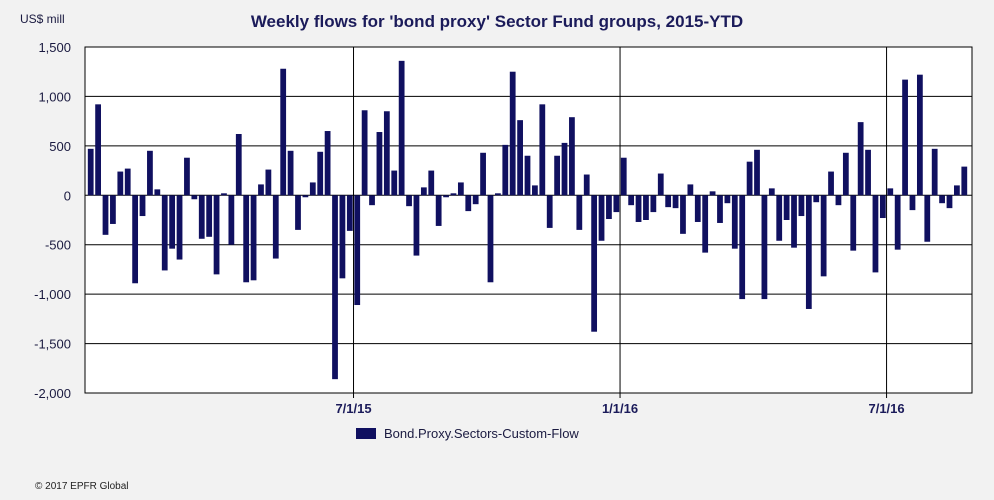 The image size is (994, 500). Describe the element at coordinates (42, 19) in the screenshot. I see `y-axis-unit-label: US$ mill` at that location.